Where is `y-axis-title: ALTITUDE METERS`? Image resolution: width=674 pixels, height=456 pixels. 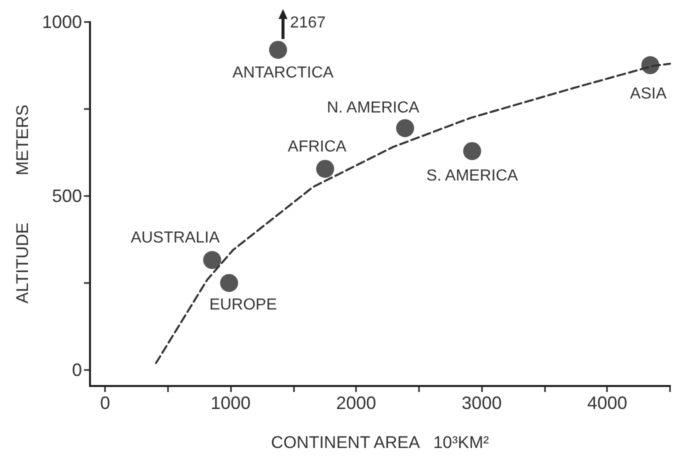 y-axis-title: ALTITUDE METERS is located at coordinates (22, 204).